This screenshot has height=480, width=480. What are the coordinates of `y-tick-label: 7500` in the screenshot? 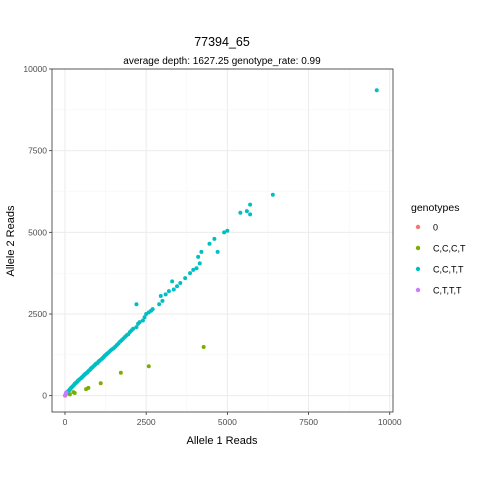 It's located at (37, 151).